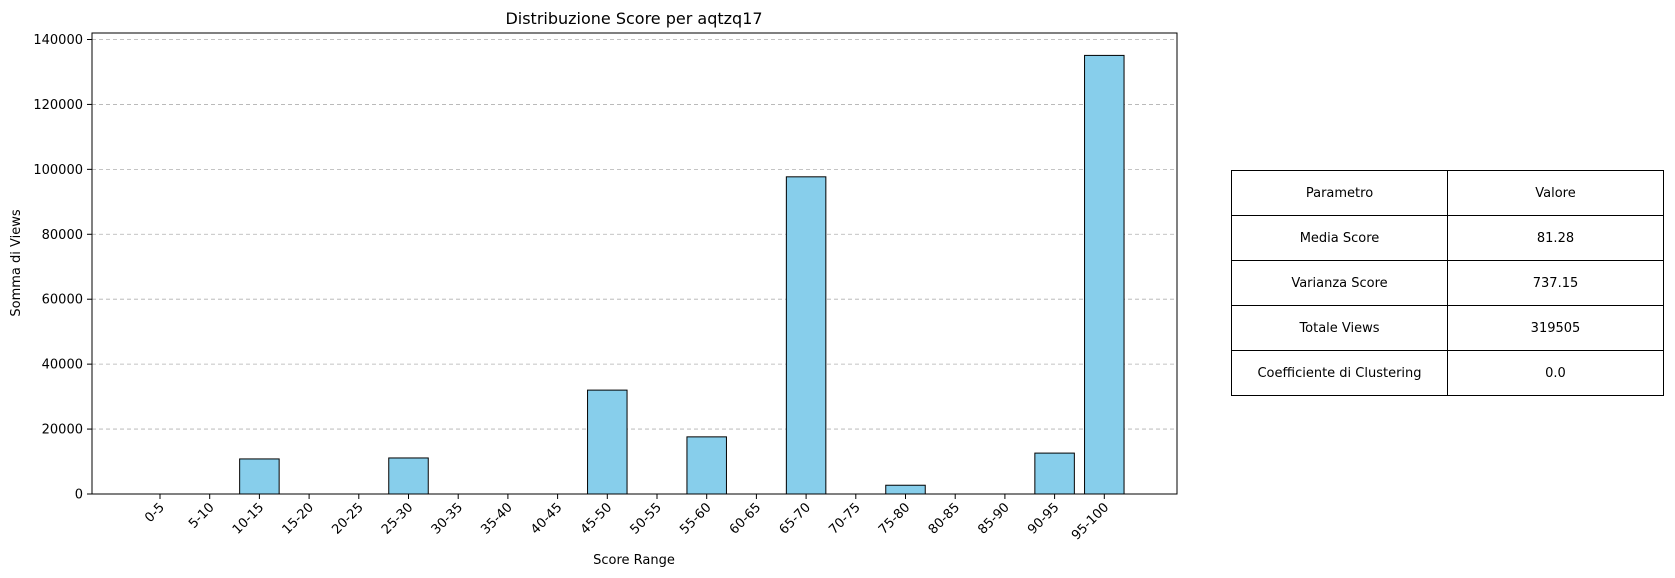 Image resolution: width=1675 pixels, height=578 pixels. What do you see at coordinates (1090, 521) in the screenshot?
I see `x-tick-label: 95-100` at bounding box center [1090, 521].